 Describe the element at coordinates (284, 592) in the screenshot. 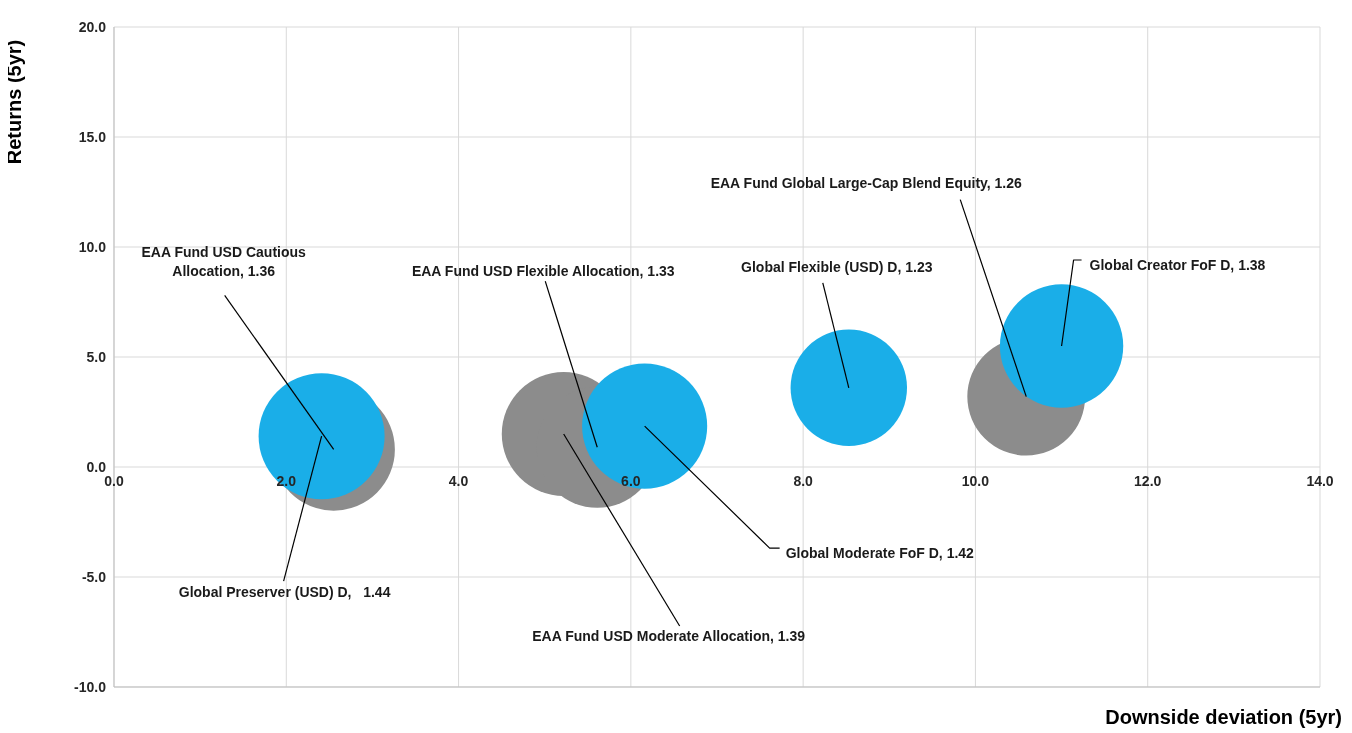

I see `annotation: Global Preserver (USD) D, 1.44` at that location.